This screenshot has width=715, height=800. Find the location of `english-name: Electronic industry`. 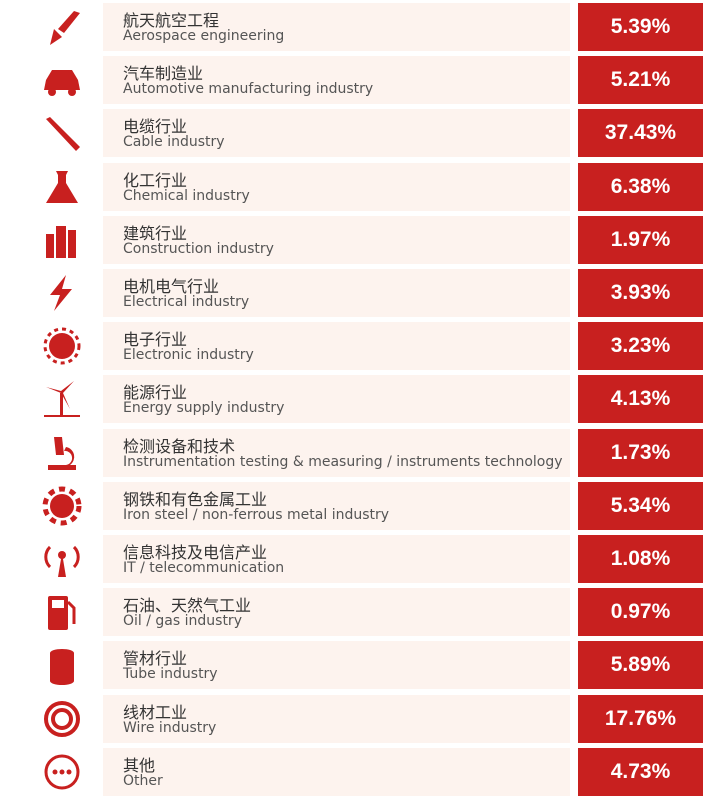

english-name: Electronic industry is located at coordinates (188, 355).